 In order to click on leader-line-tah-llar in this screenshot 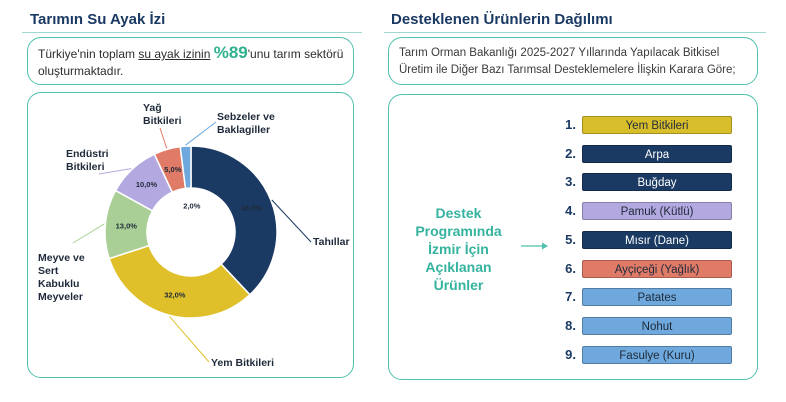, I will do `click(291, 221)`.